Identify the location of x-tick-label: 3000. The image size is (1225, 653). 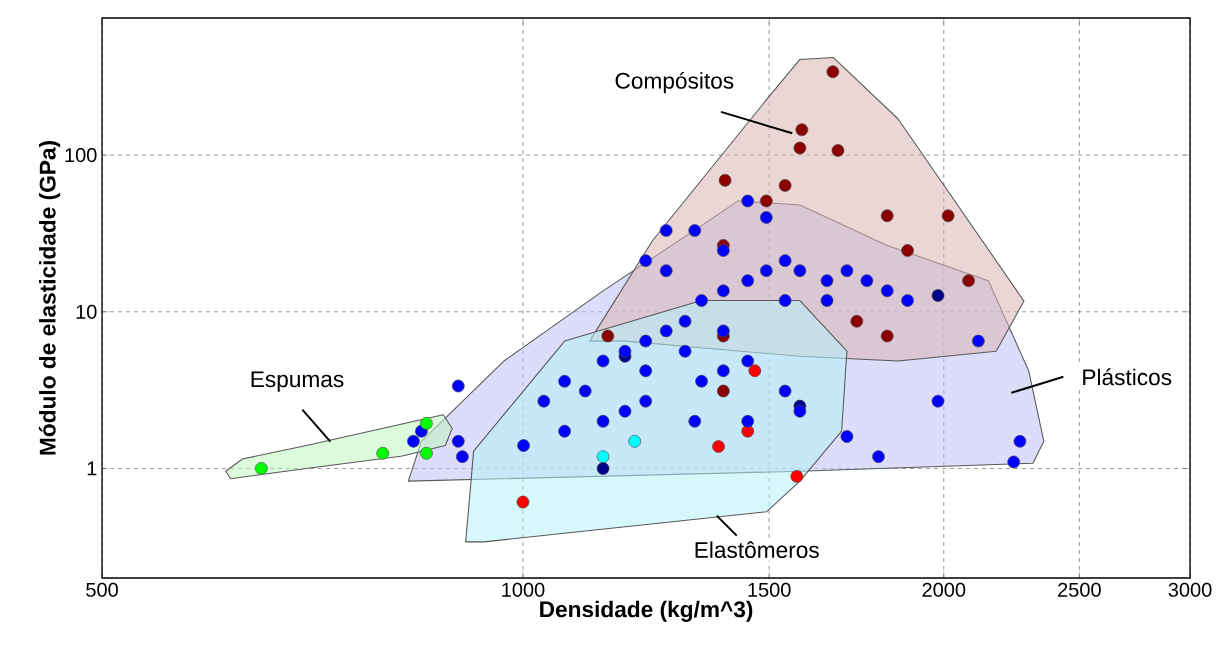
(1190, 589).